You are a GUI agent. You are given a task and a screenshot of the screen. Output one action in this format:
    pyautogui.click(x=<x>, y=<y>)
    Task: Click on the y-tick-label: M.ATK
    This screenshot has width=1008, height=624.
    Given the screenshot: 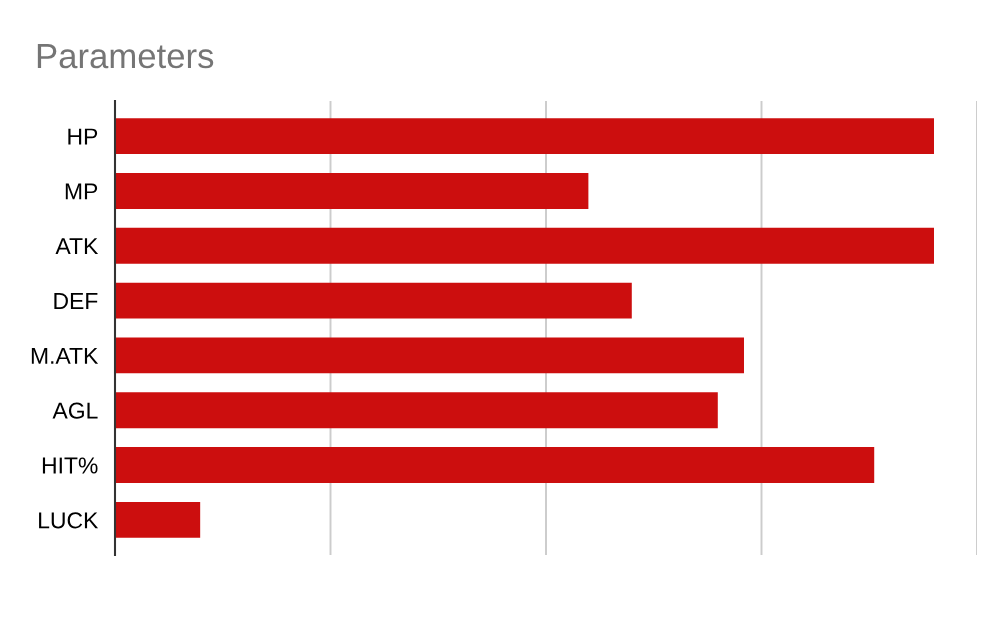 What is the action you would take?
    pyautogui.click(x=65, y=355)
    